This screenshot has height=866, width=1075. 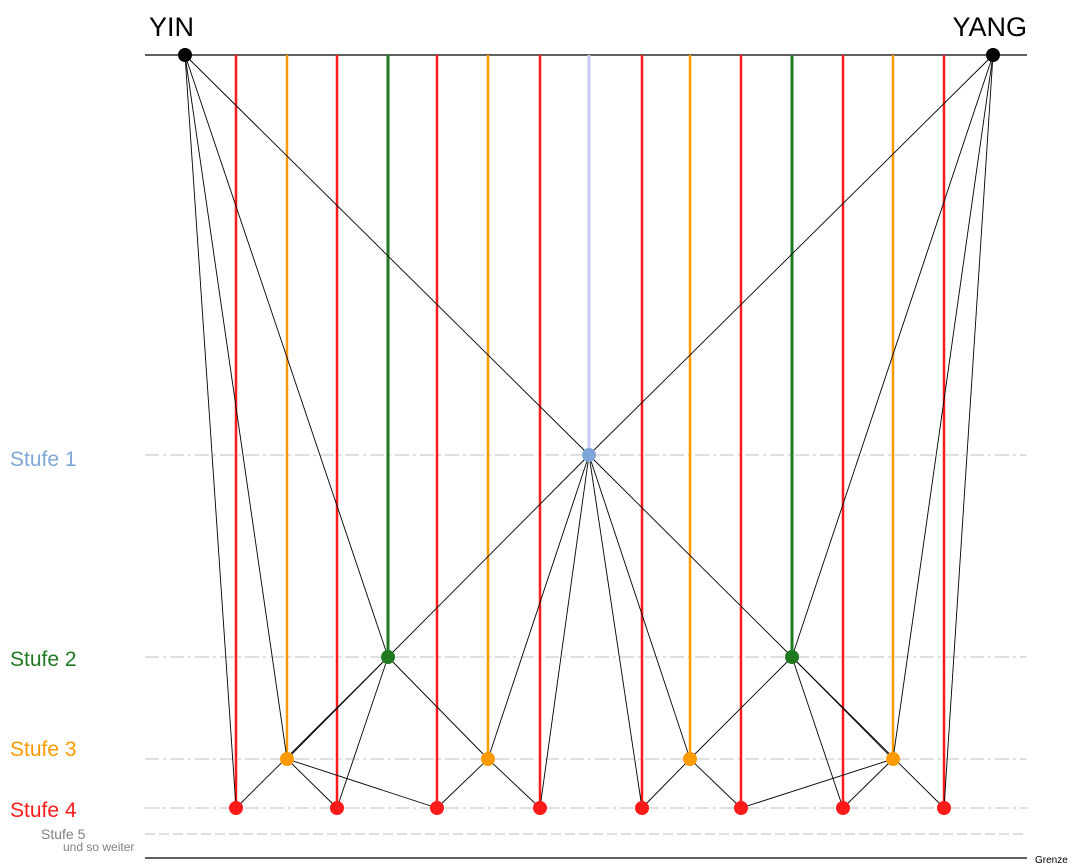 I want to click on edge-to-stufe-2-1b, so click(x=488, y=556).